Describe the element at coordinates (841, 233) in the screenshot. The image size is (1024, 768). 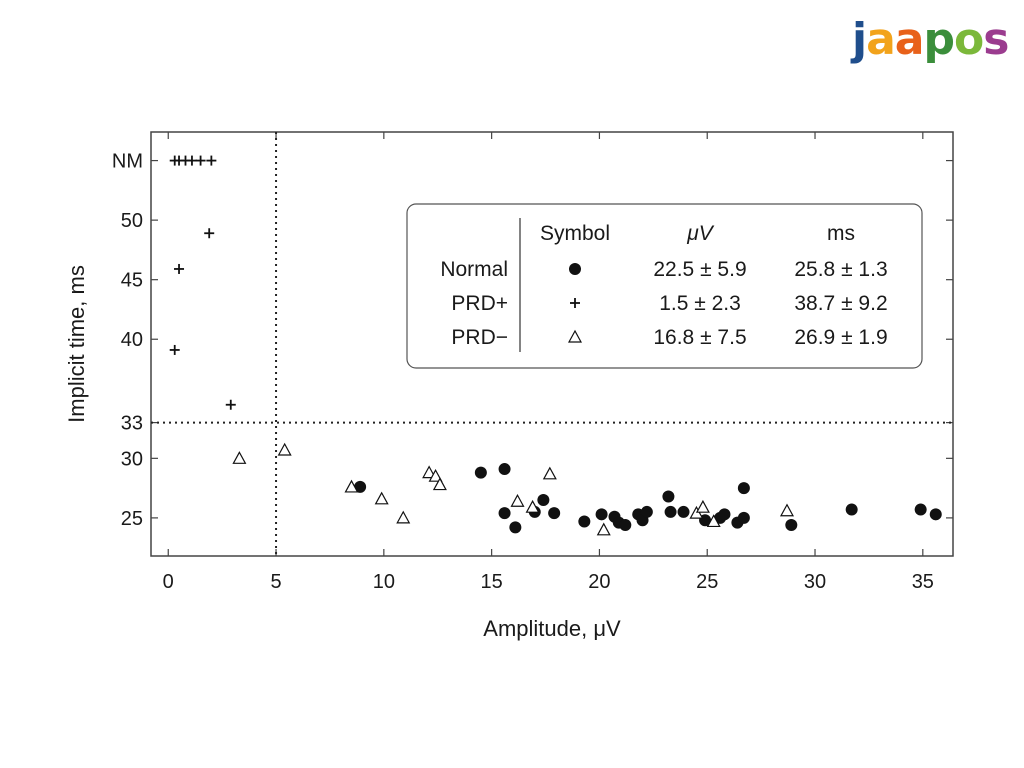
I see `legend-header-ms: ms` at that location.